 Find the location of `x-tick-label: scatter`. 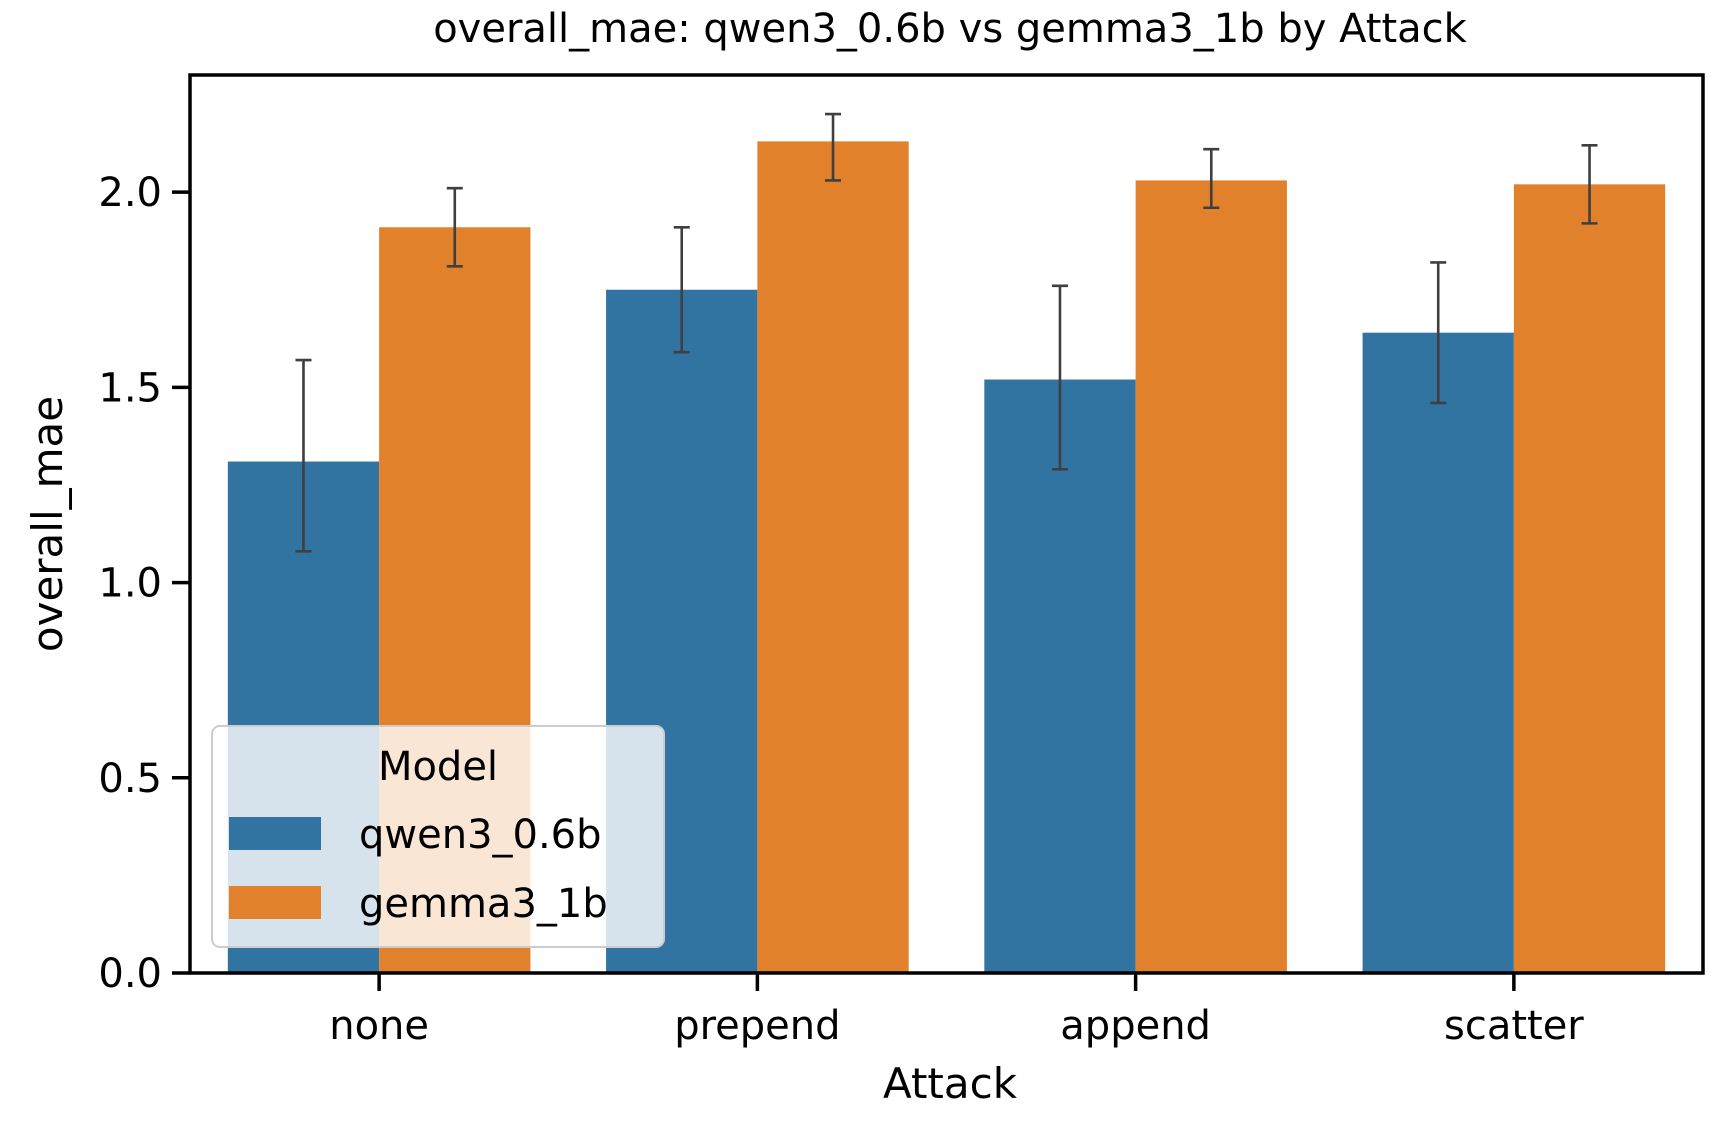

x-tick-label: scatter is located at coordinates (1514, 1026).